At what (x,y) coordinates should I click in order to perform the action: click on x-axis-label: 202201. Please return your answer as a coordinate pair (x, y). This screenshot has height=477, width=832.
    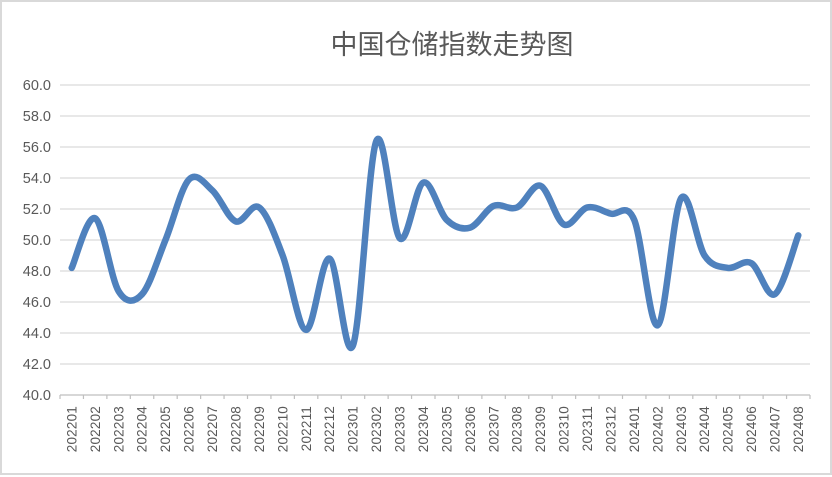
    Looking at the image, I should click on (71, 429).